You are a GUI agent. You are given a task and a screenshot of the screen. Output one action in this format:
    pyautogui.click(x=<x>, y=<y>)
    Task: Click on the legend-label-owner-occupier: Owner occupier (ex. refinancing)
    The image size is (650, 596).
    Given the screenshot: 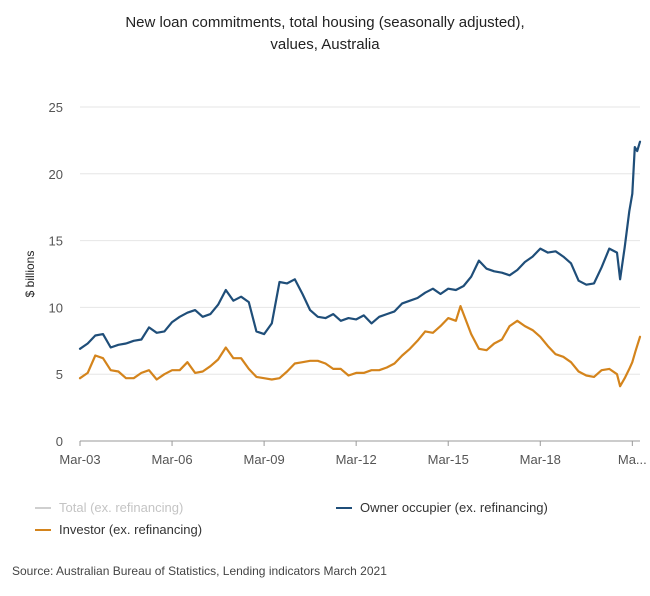 What is the action you would take?
    pyautogui.click(x=454, y=507)
    